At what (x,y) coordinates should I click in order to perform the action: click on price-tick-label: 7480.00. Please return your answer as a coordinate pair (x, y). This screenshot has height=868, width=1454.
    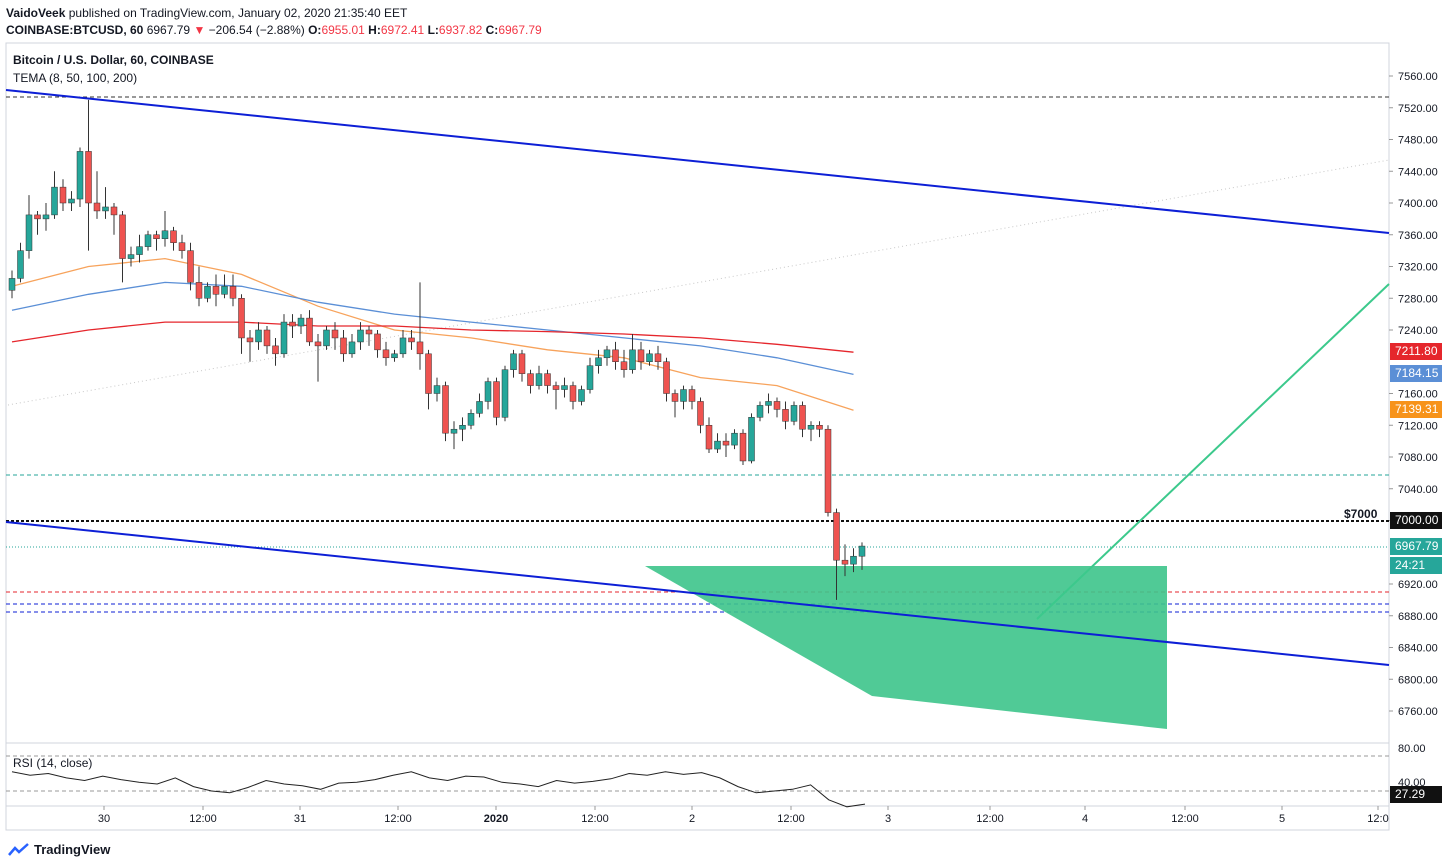
    Looking at the image, I should click on (1418, 141).